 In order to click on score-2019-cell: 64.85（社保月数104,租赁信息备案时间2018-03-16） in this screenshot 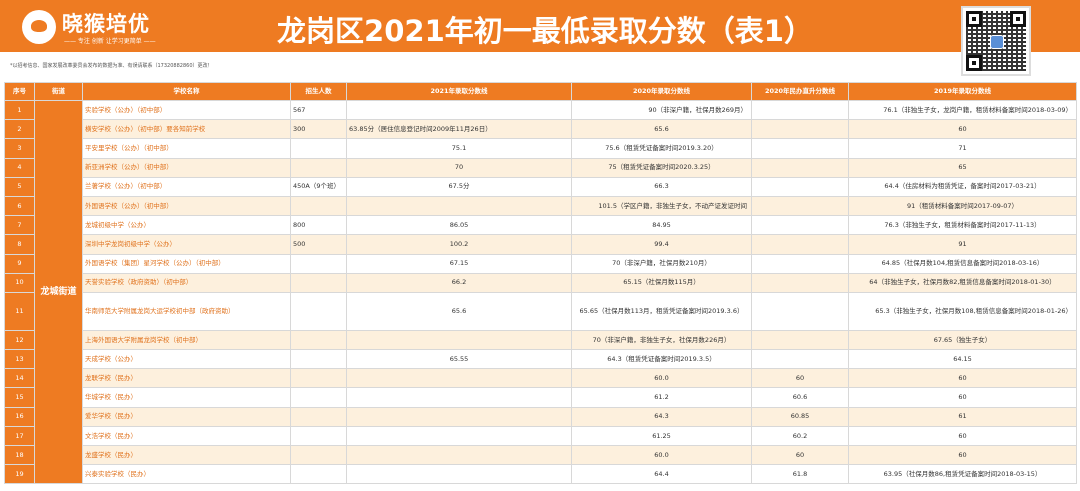, I will do `click(962, 263)`.